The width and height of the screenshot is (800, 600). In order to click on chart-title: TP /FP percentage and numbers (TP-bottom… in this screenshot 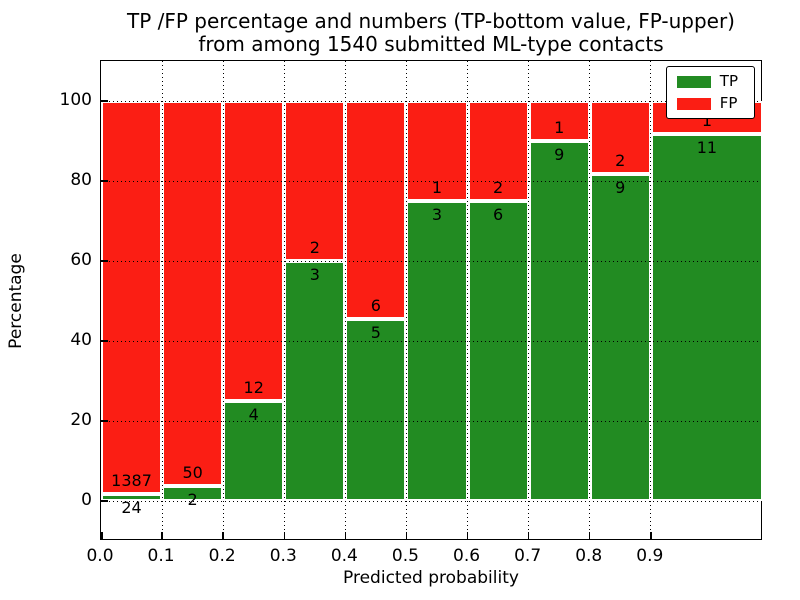, I will do `click(431, 33)`.